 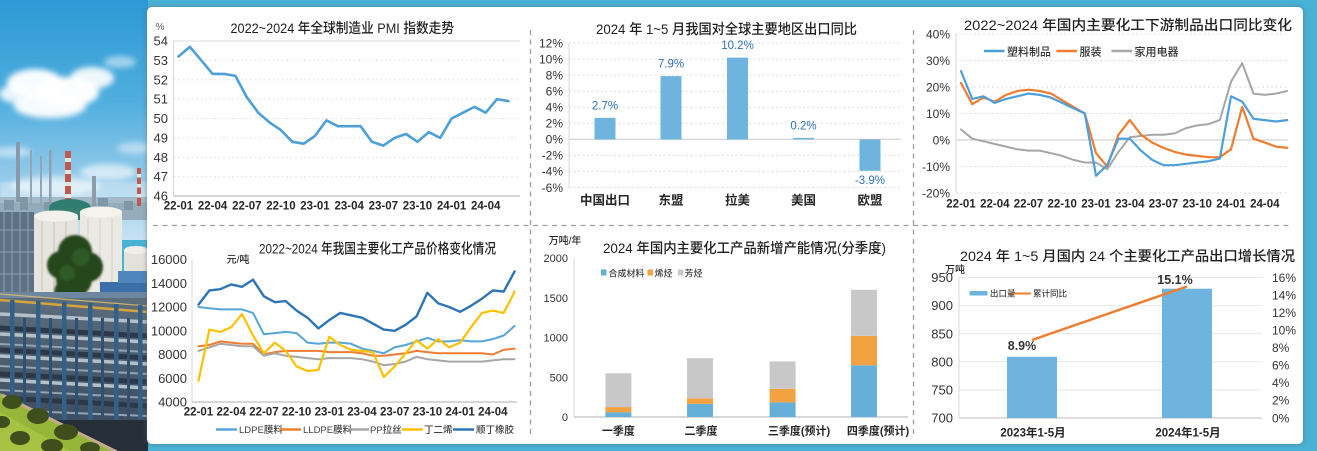 I want to click on svg-text: 2022~2024 年全球制造业 PMI 指数走势, so click(x=343, y=28).